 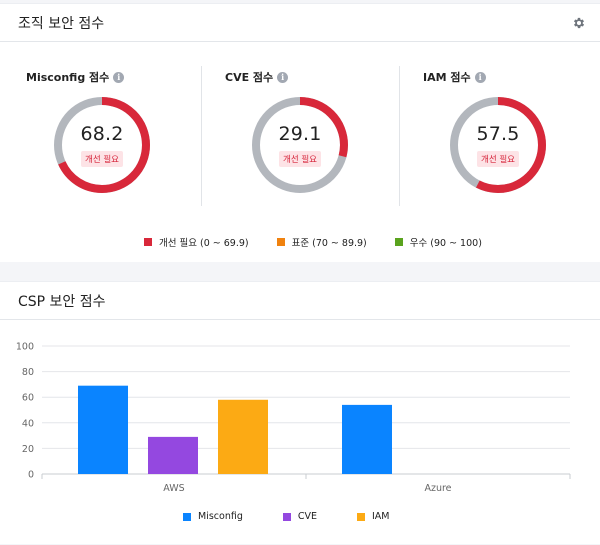 What do you see at coordinates (447, 77) in the screenshot?
I see `gauge-title-iam: IAM 점수` at bounding box center [447, 77].